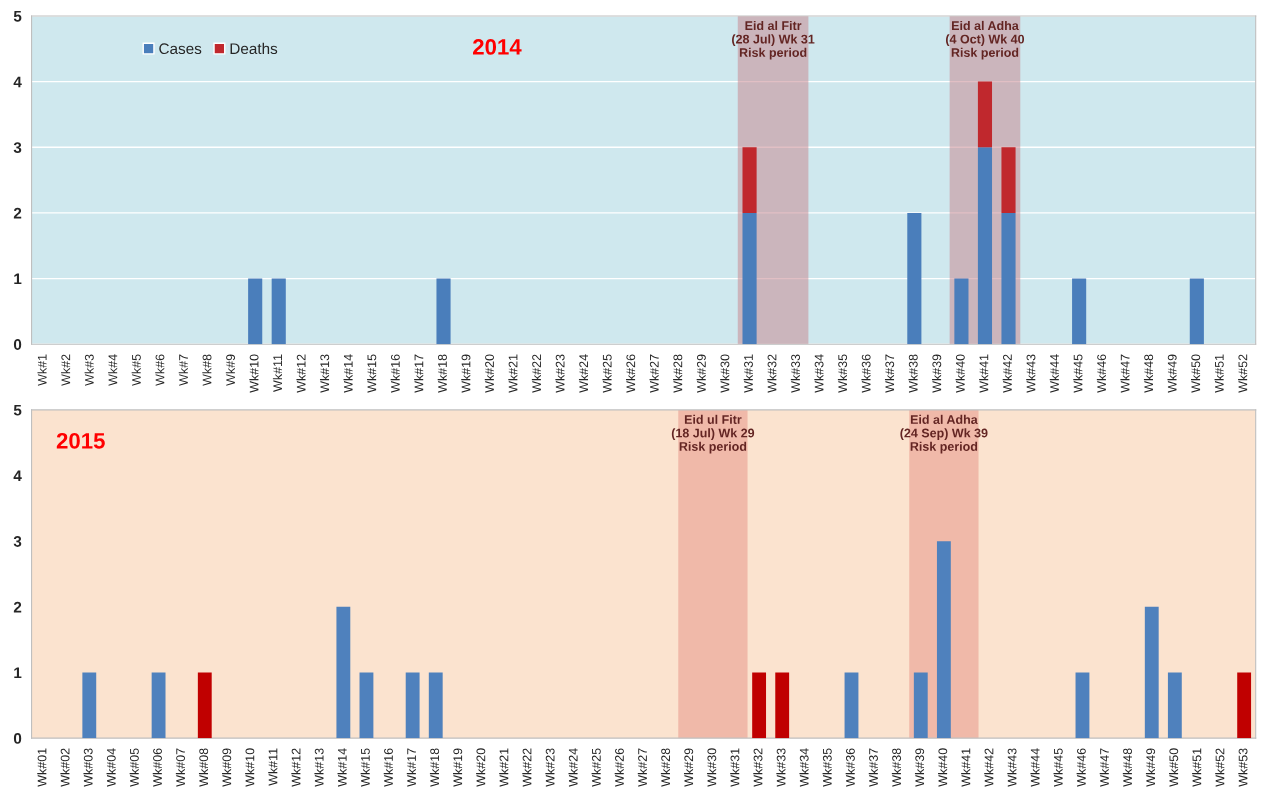 The image size is (1262, 798). I want to click on x-tick-label: Wk#34, so click(819, 373).